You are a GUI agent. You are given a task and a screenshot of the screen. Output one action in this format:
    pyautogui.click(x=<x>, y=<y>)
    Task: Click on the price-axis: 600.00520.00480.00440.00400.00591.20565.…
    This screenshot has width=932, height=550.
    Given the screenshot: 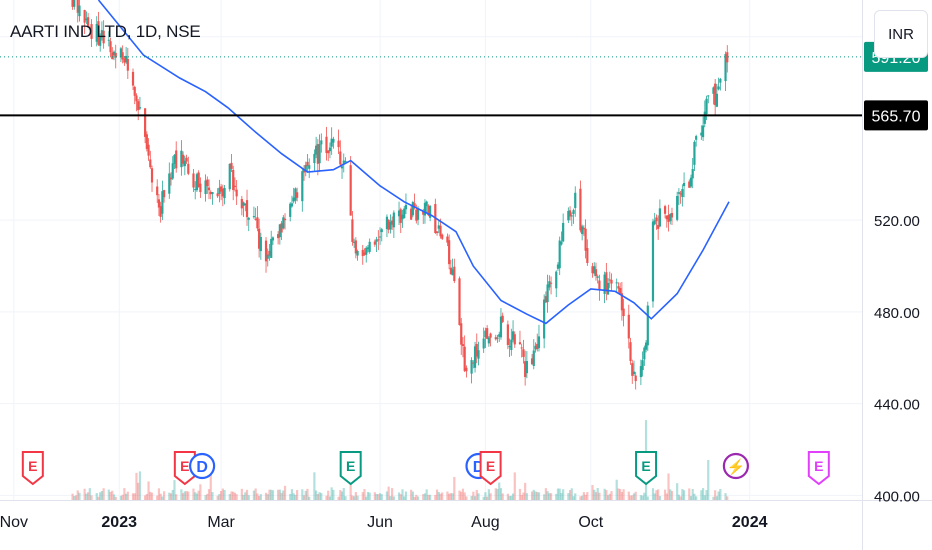 What is the action you would take?
    pyautogui.click(x=896, y=268)
    